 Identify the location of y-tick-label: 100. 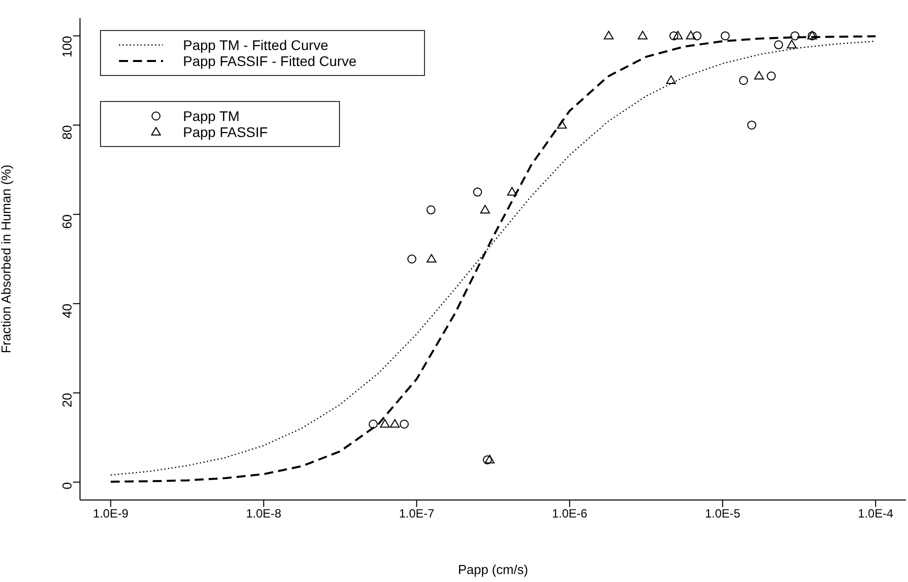
(67, 47).